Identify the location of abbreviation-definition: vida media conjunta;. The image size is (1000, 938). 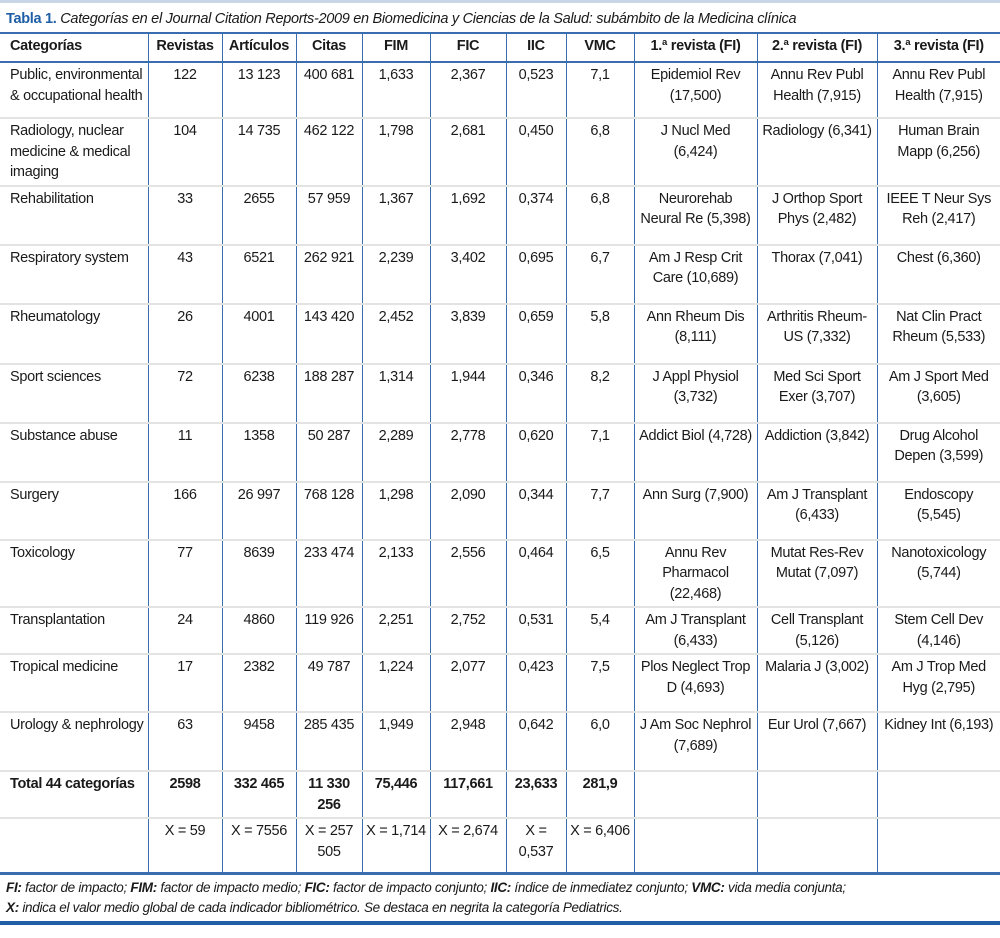
(785, 887).